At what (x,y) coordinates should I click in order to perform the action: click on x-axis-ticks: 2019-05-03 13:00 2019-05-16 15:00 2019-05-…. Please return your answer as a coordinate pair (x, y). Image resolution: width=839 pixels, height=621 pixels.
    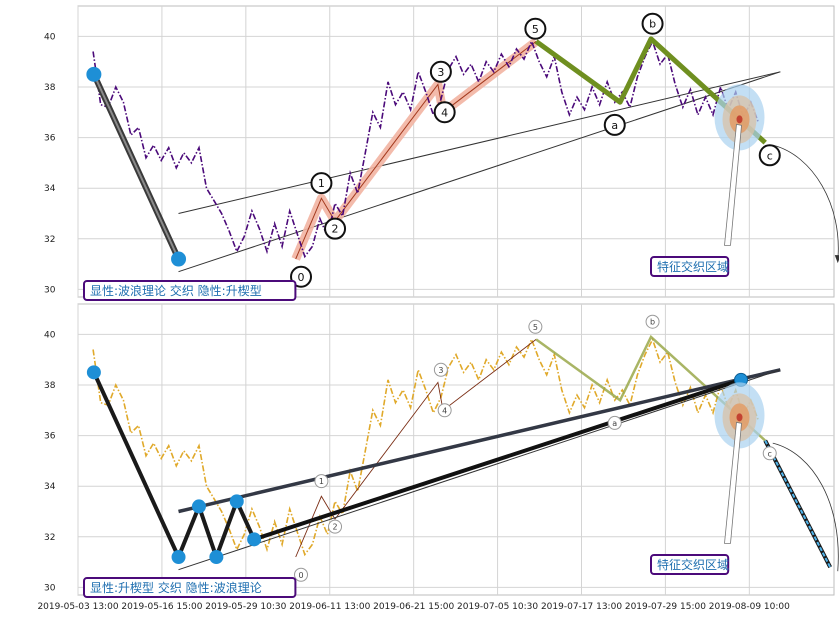
    Looking at the image, I should click on (413, 607).